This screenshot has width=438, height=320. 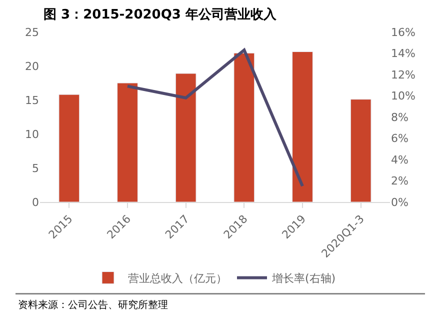 I want to click on y2-tick-label: 12%, so click(x=403, y=75).